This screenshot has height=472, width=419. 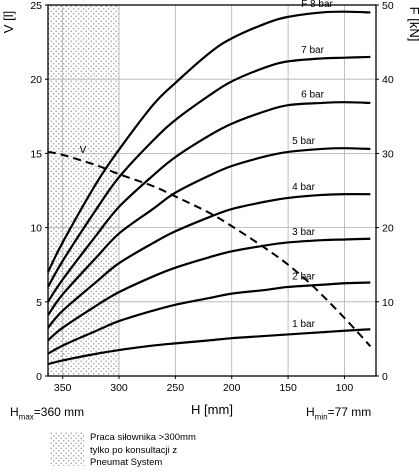 What do you see at coordinates (36, 229) in the screenshot?
I see `tick-label-left-10: 10` at bounding box center [36, 229].